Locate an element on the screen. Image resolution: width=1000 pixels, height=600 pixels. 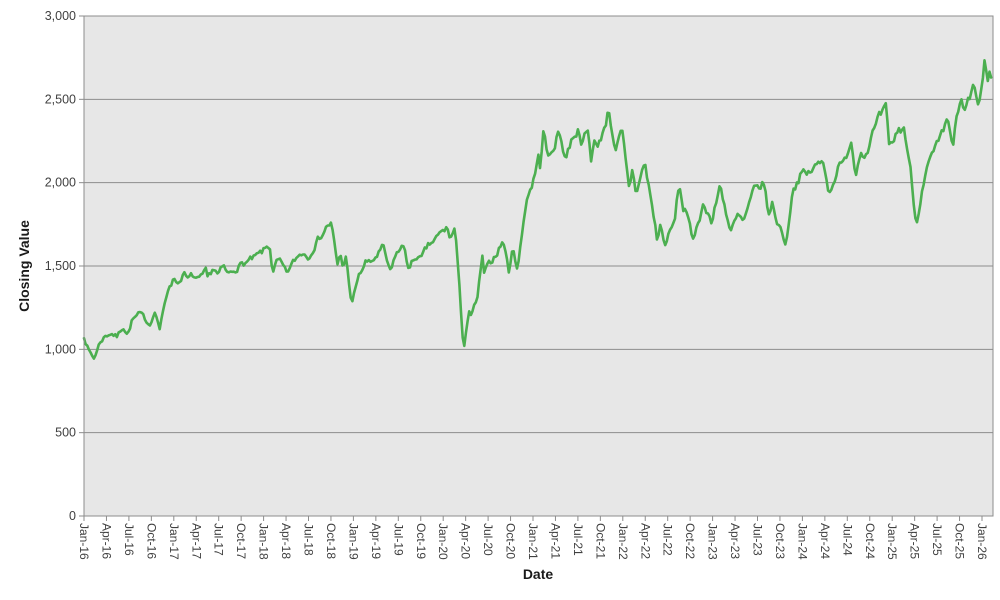
y-axis-title: Closing Value is located at coordinates (24, 266).